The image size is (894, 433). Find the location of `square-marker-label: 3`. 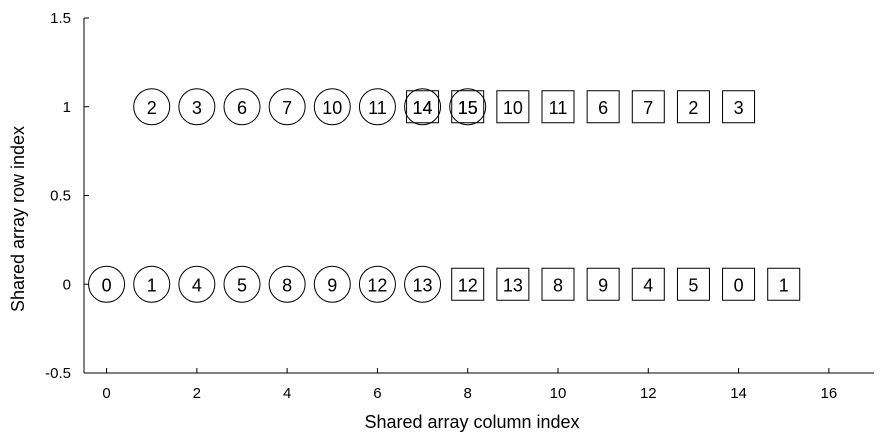

square-marker-label: 3 is located at coordinates (739, 108).